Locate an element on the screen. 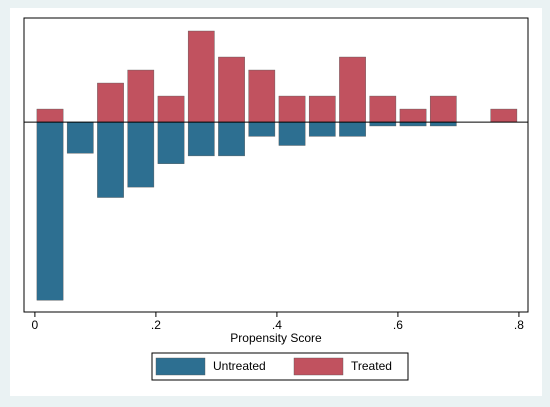  x-tick-label: .6 is located at coordinates (398, 325).